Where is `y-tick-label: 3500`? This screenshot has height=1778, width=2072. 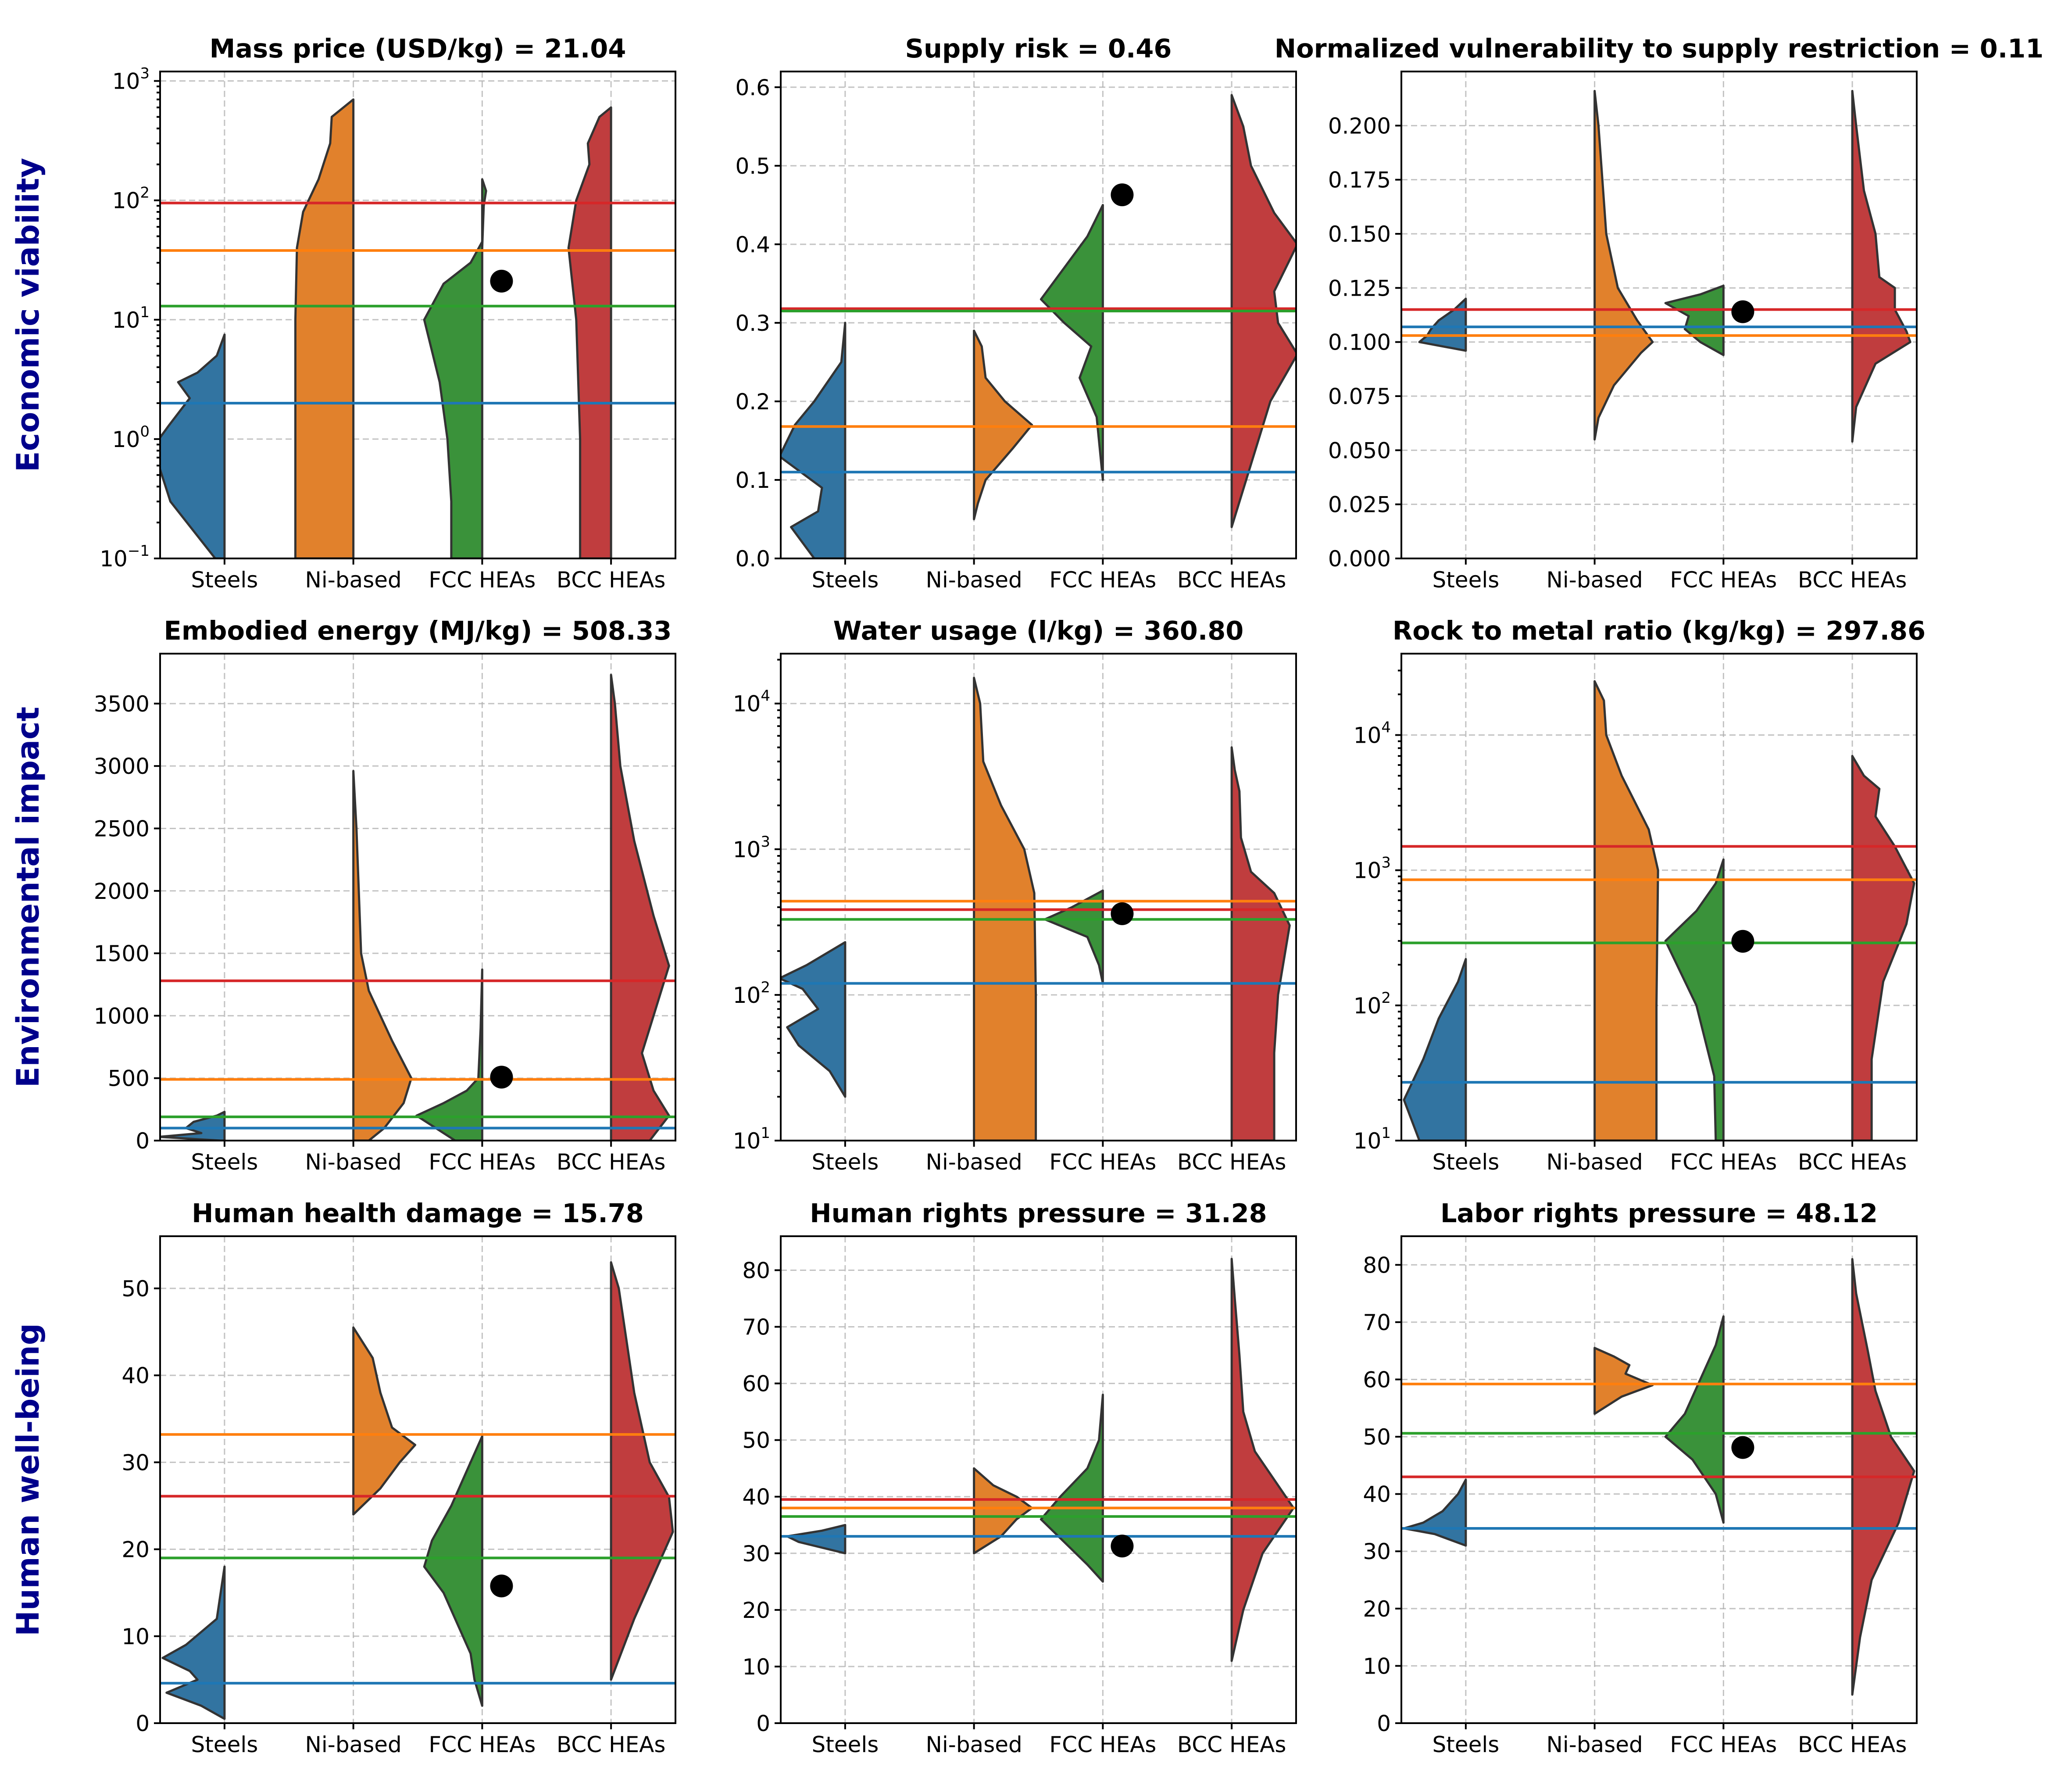
y-tick-label: 3500 is located at coordinates (122, 704).